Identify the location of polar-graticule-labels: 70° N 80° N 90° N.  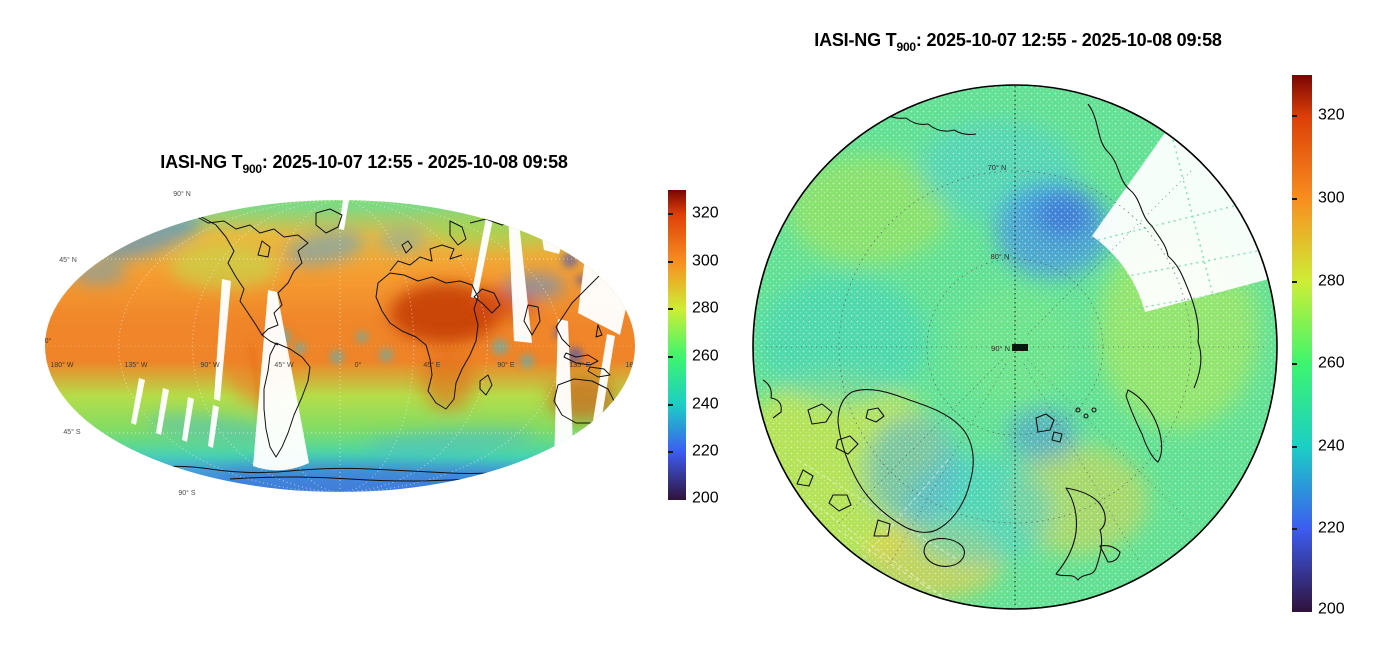
(999, 258).